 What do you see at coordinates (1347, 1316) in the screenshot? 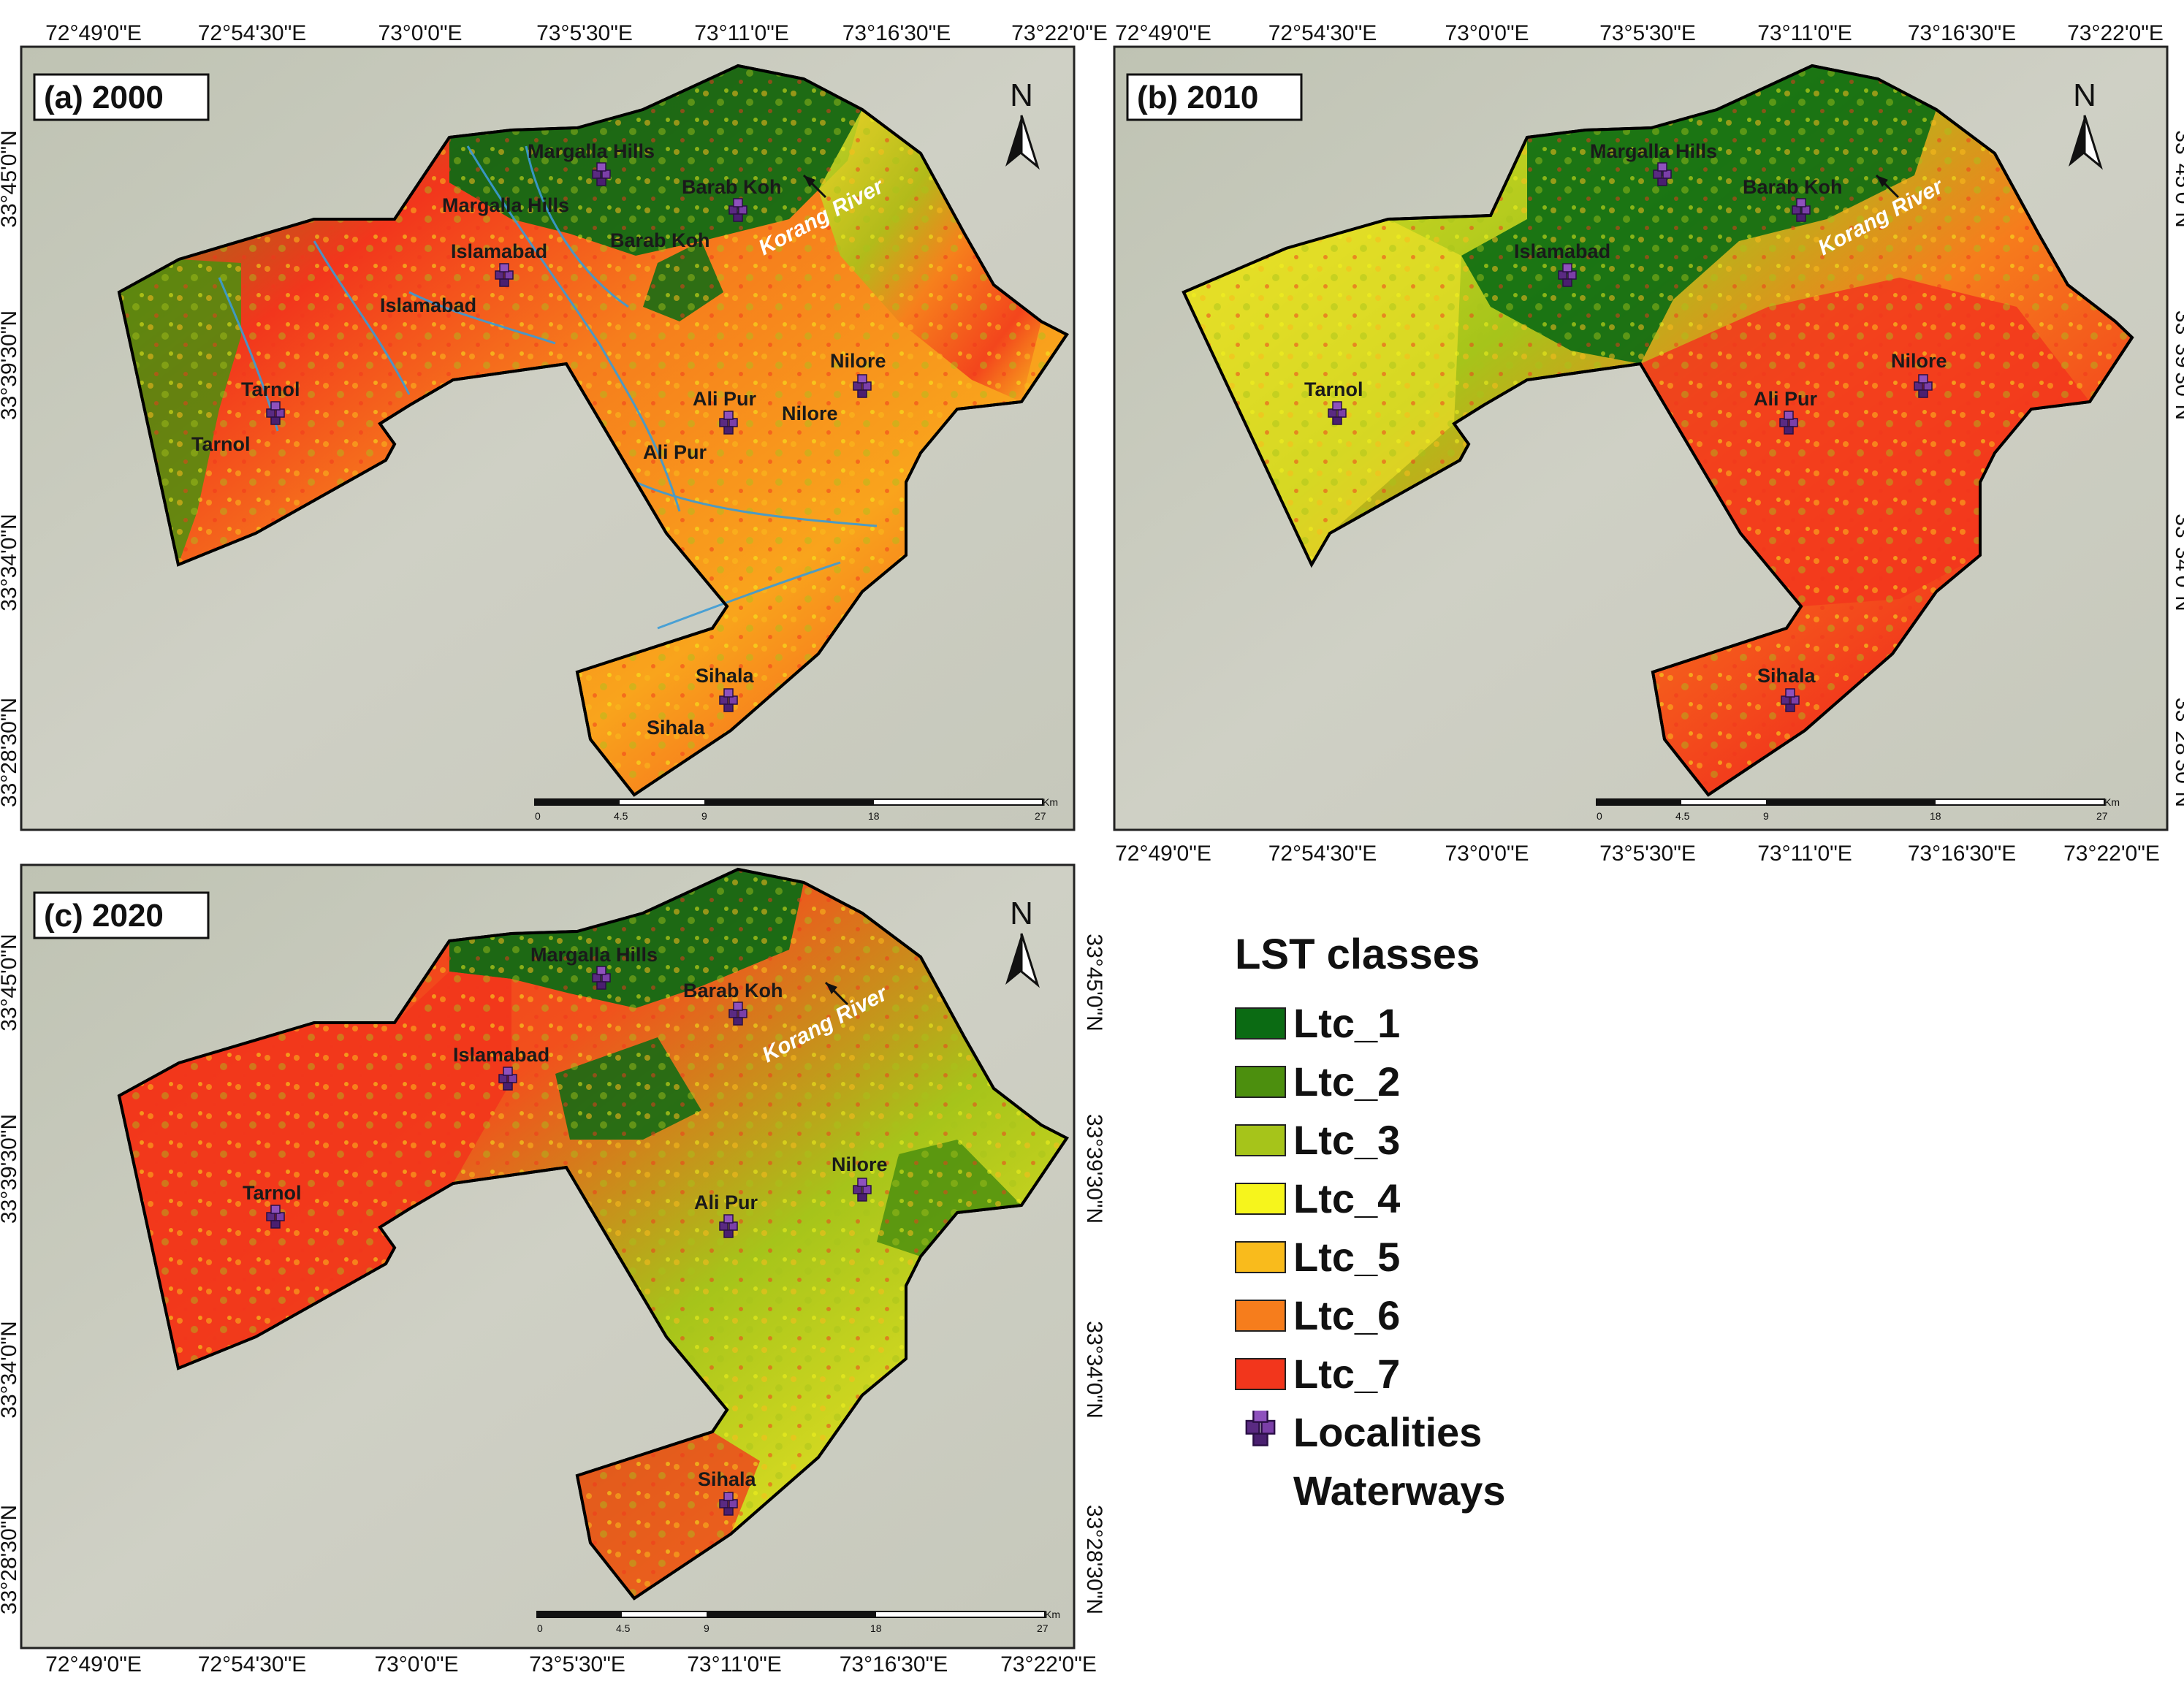
I see `legend-label: Ltc_6` at bounding box center [1347, 1316].